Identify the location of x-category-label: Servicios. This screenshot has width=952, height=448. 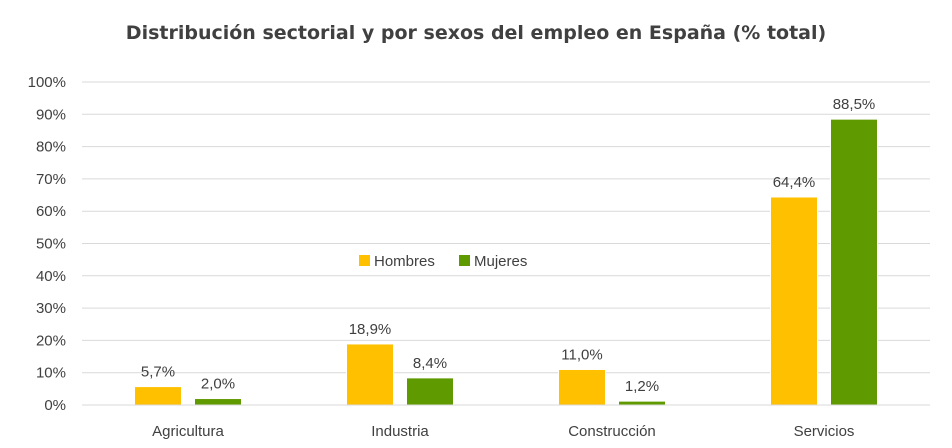
(824, 431).